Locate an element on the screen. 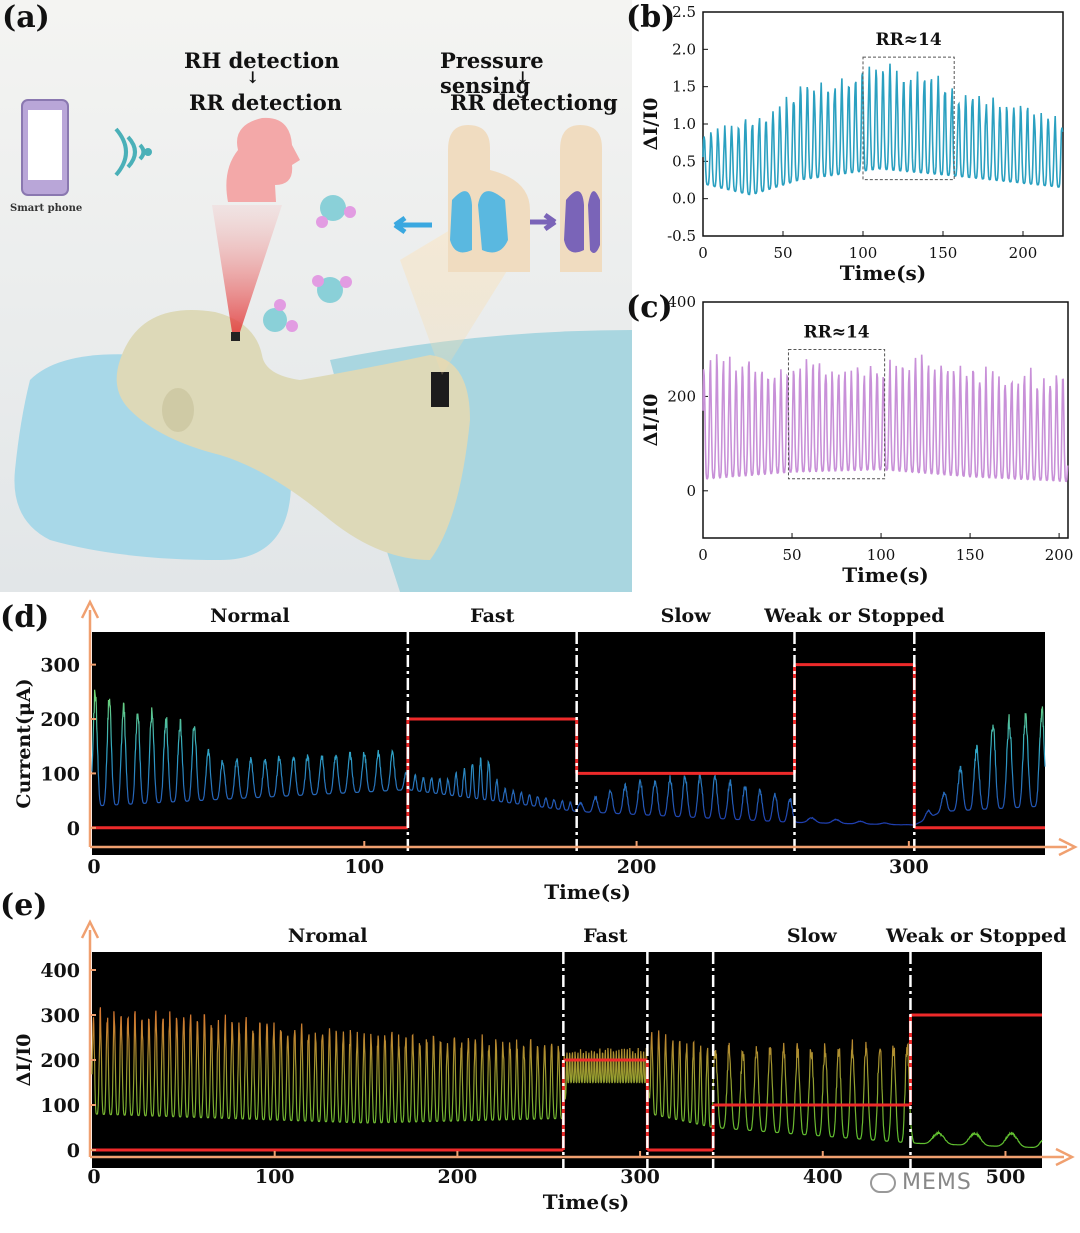 This screenshot has height=1233, width=1080. y-tick-label: 2.5 is located at coordinates (684, 12).